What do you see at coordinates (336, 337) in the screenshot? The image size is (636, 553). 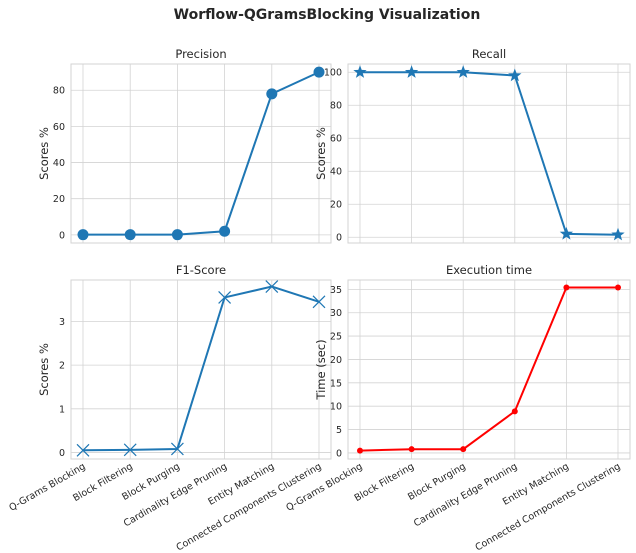 I see `y-tick-label: 25` at bounding box center [336, 337].